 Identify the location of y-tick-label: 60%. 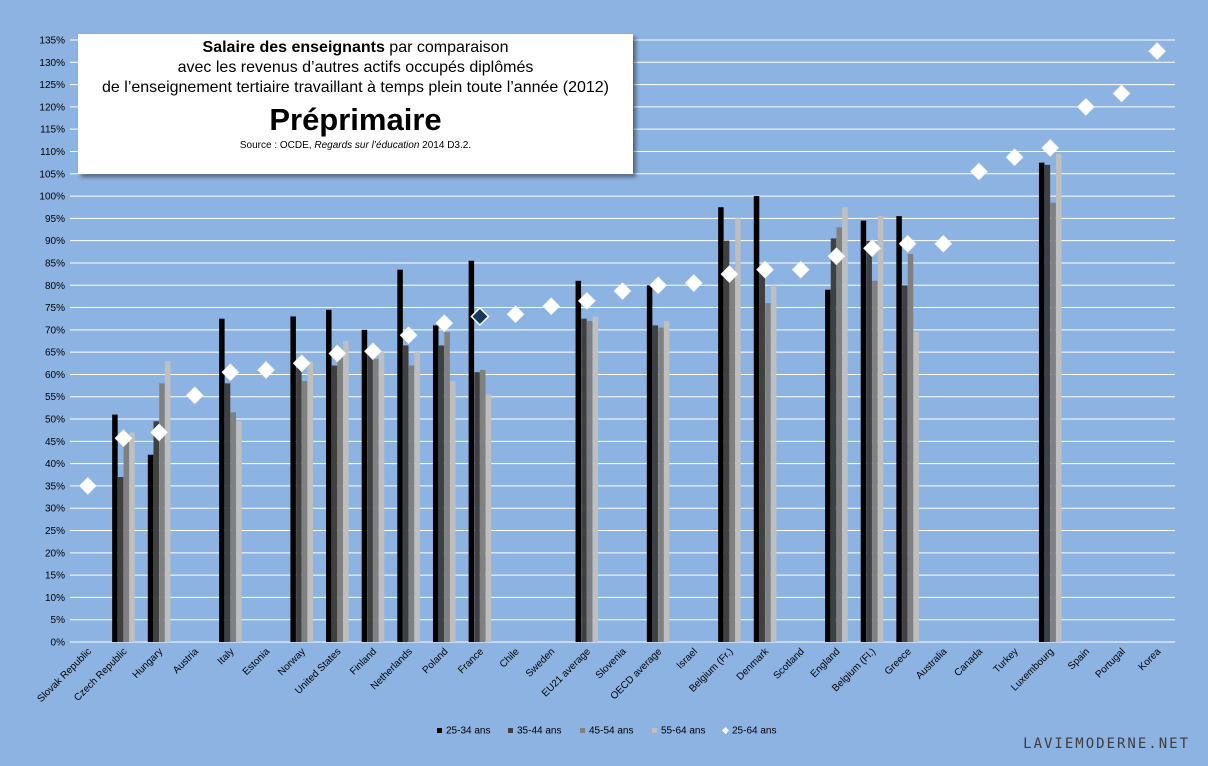
(55, 375).